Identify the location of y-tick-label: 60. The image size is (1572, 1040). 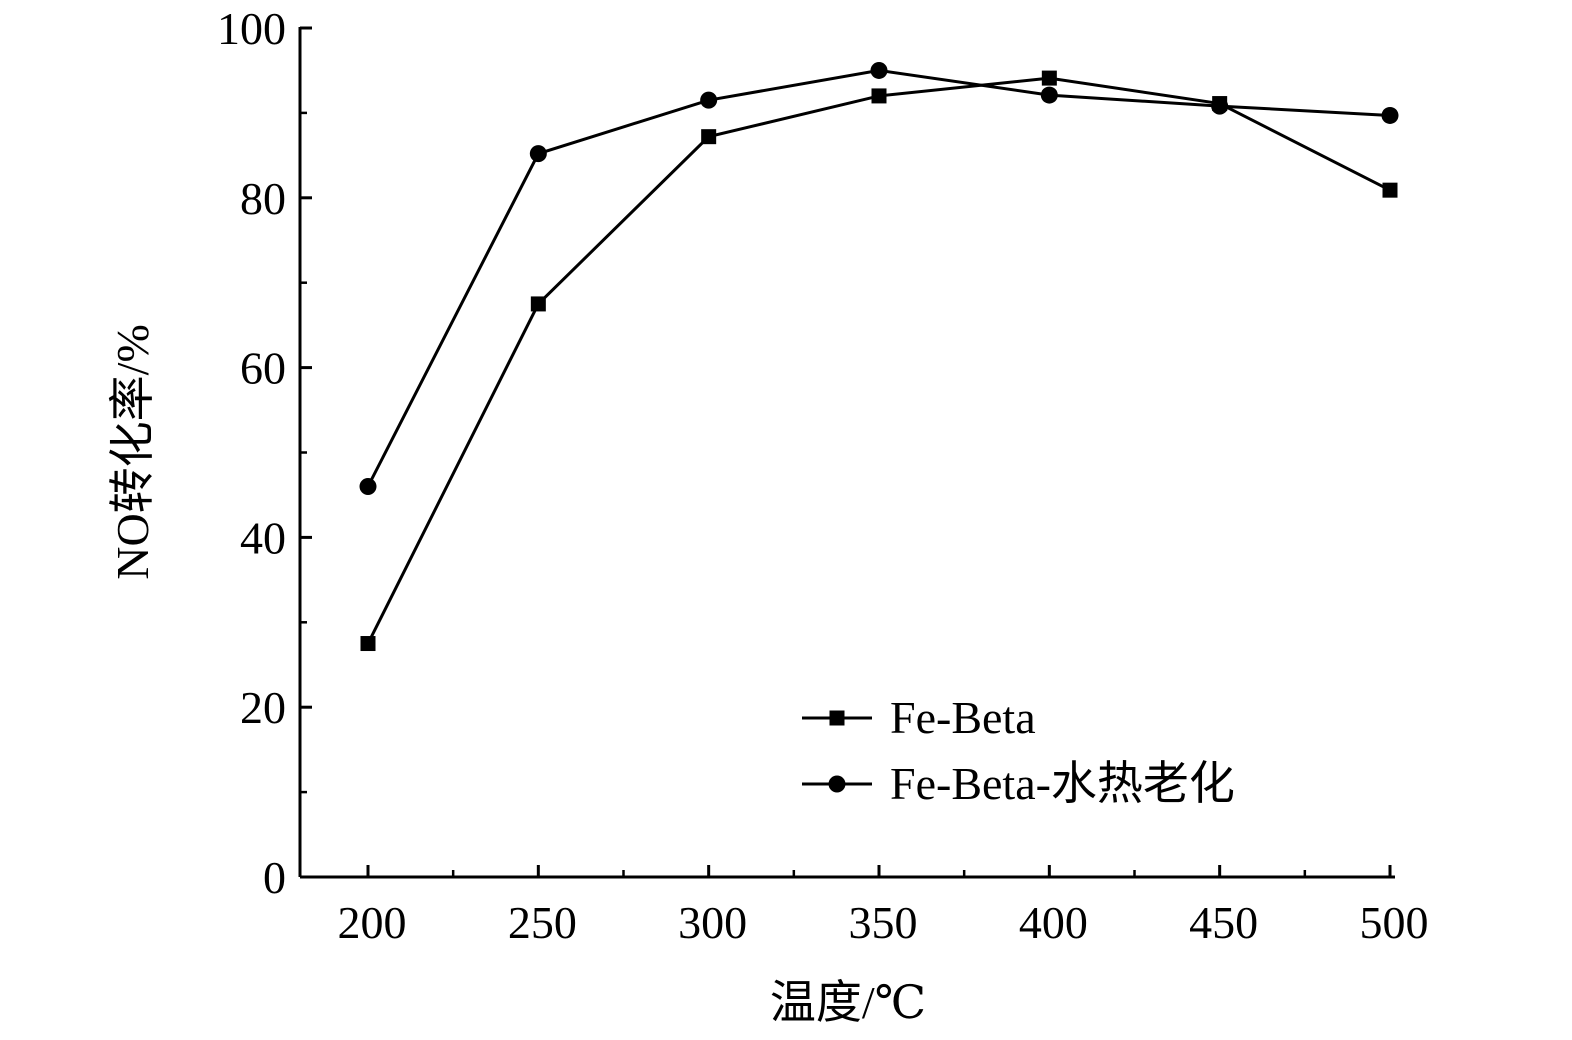
(263, 368).